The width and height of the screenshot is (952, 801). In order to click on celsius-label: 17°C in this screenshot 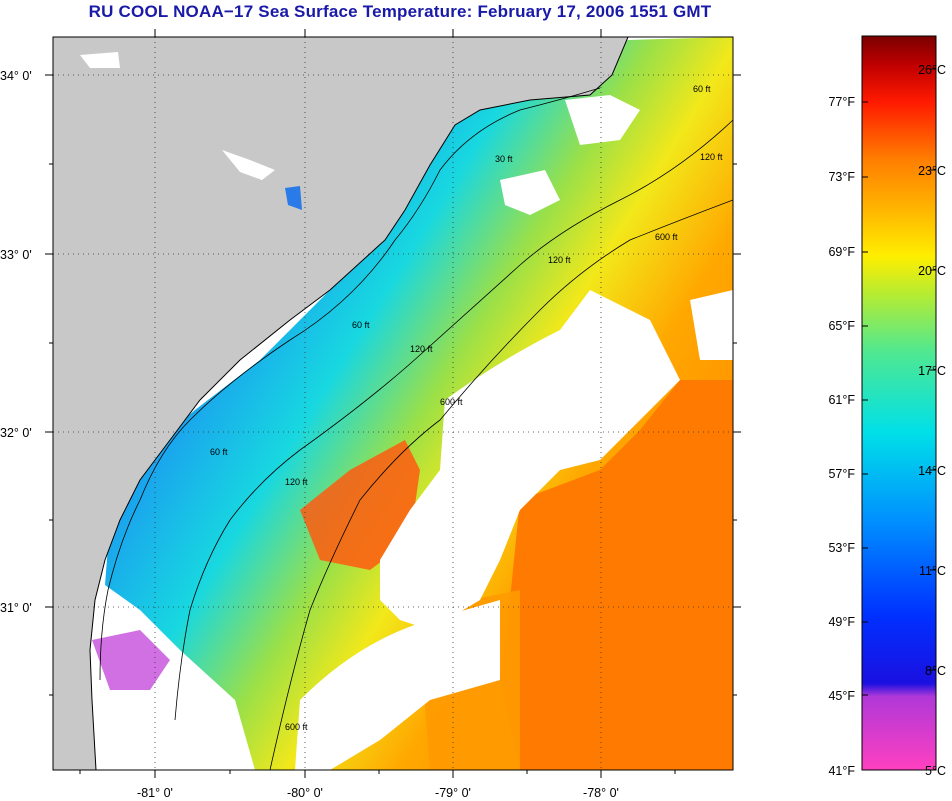, I will do `click(932, 371)`.